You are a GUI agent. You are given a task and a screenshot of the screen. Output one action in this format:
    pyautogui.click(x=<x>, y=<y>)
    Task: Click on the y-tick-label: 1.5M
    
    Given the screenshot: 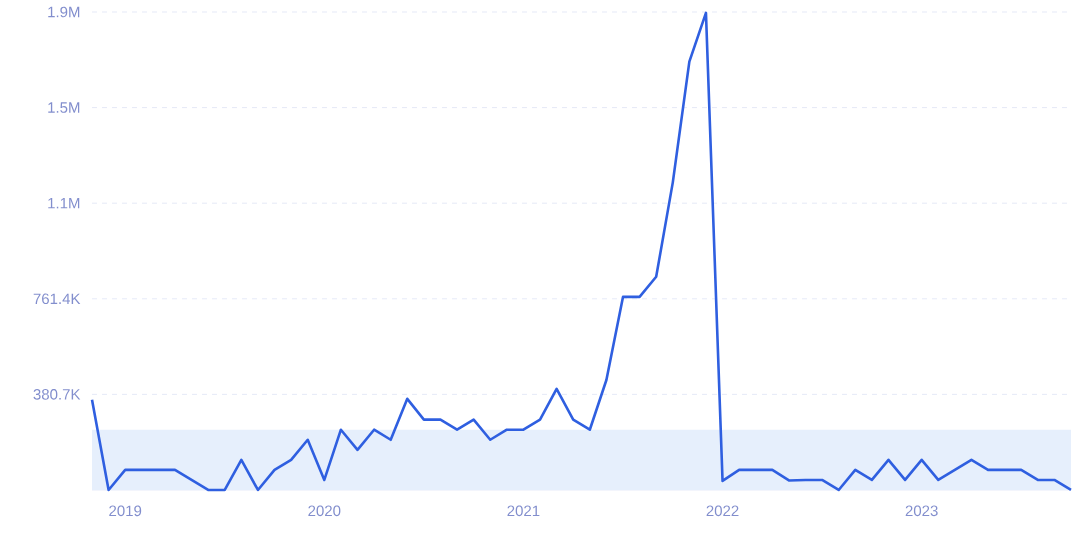 What is the action you would take?
    pyautogui.click(x=64, y=107)
    